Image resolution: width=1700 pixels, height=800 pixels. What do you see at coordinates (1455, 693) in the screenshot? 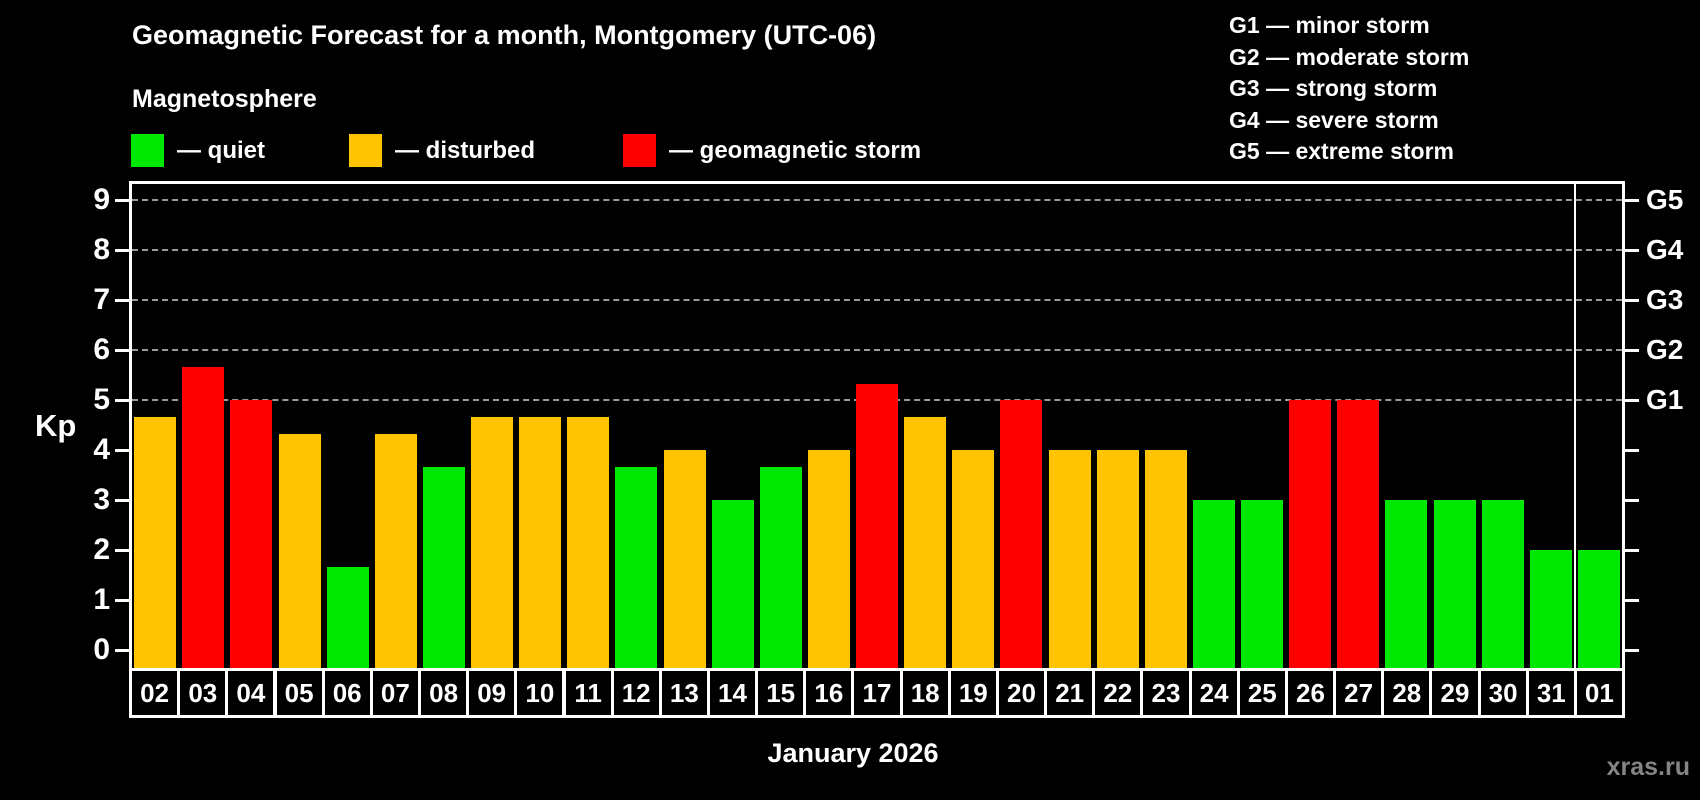
I see `day-label-cell: 29` at bounding box center [1455, 693].